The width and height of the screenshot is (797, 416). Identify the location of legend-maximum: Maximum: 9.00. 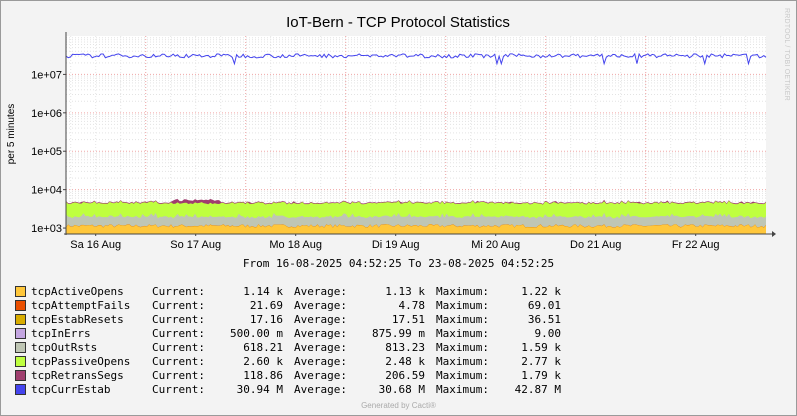
(498, 333).